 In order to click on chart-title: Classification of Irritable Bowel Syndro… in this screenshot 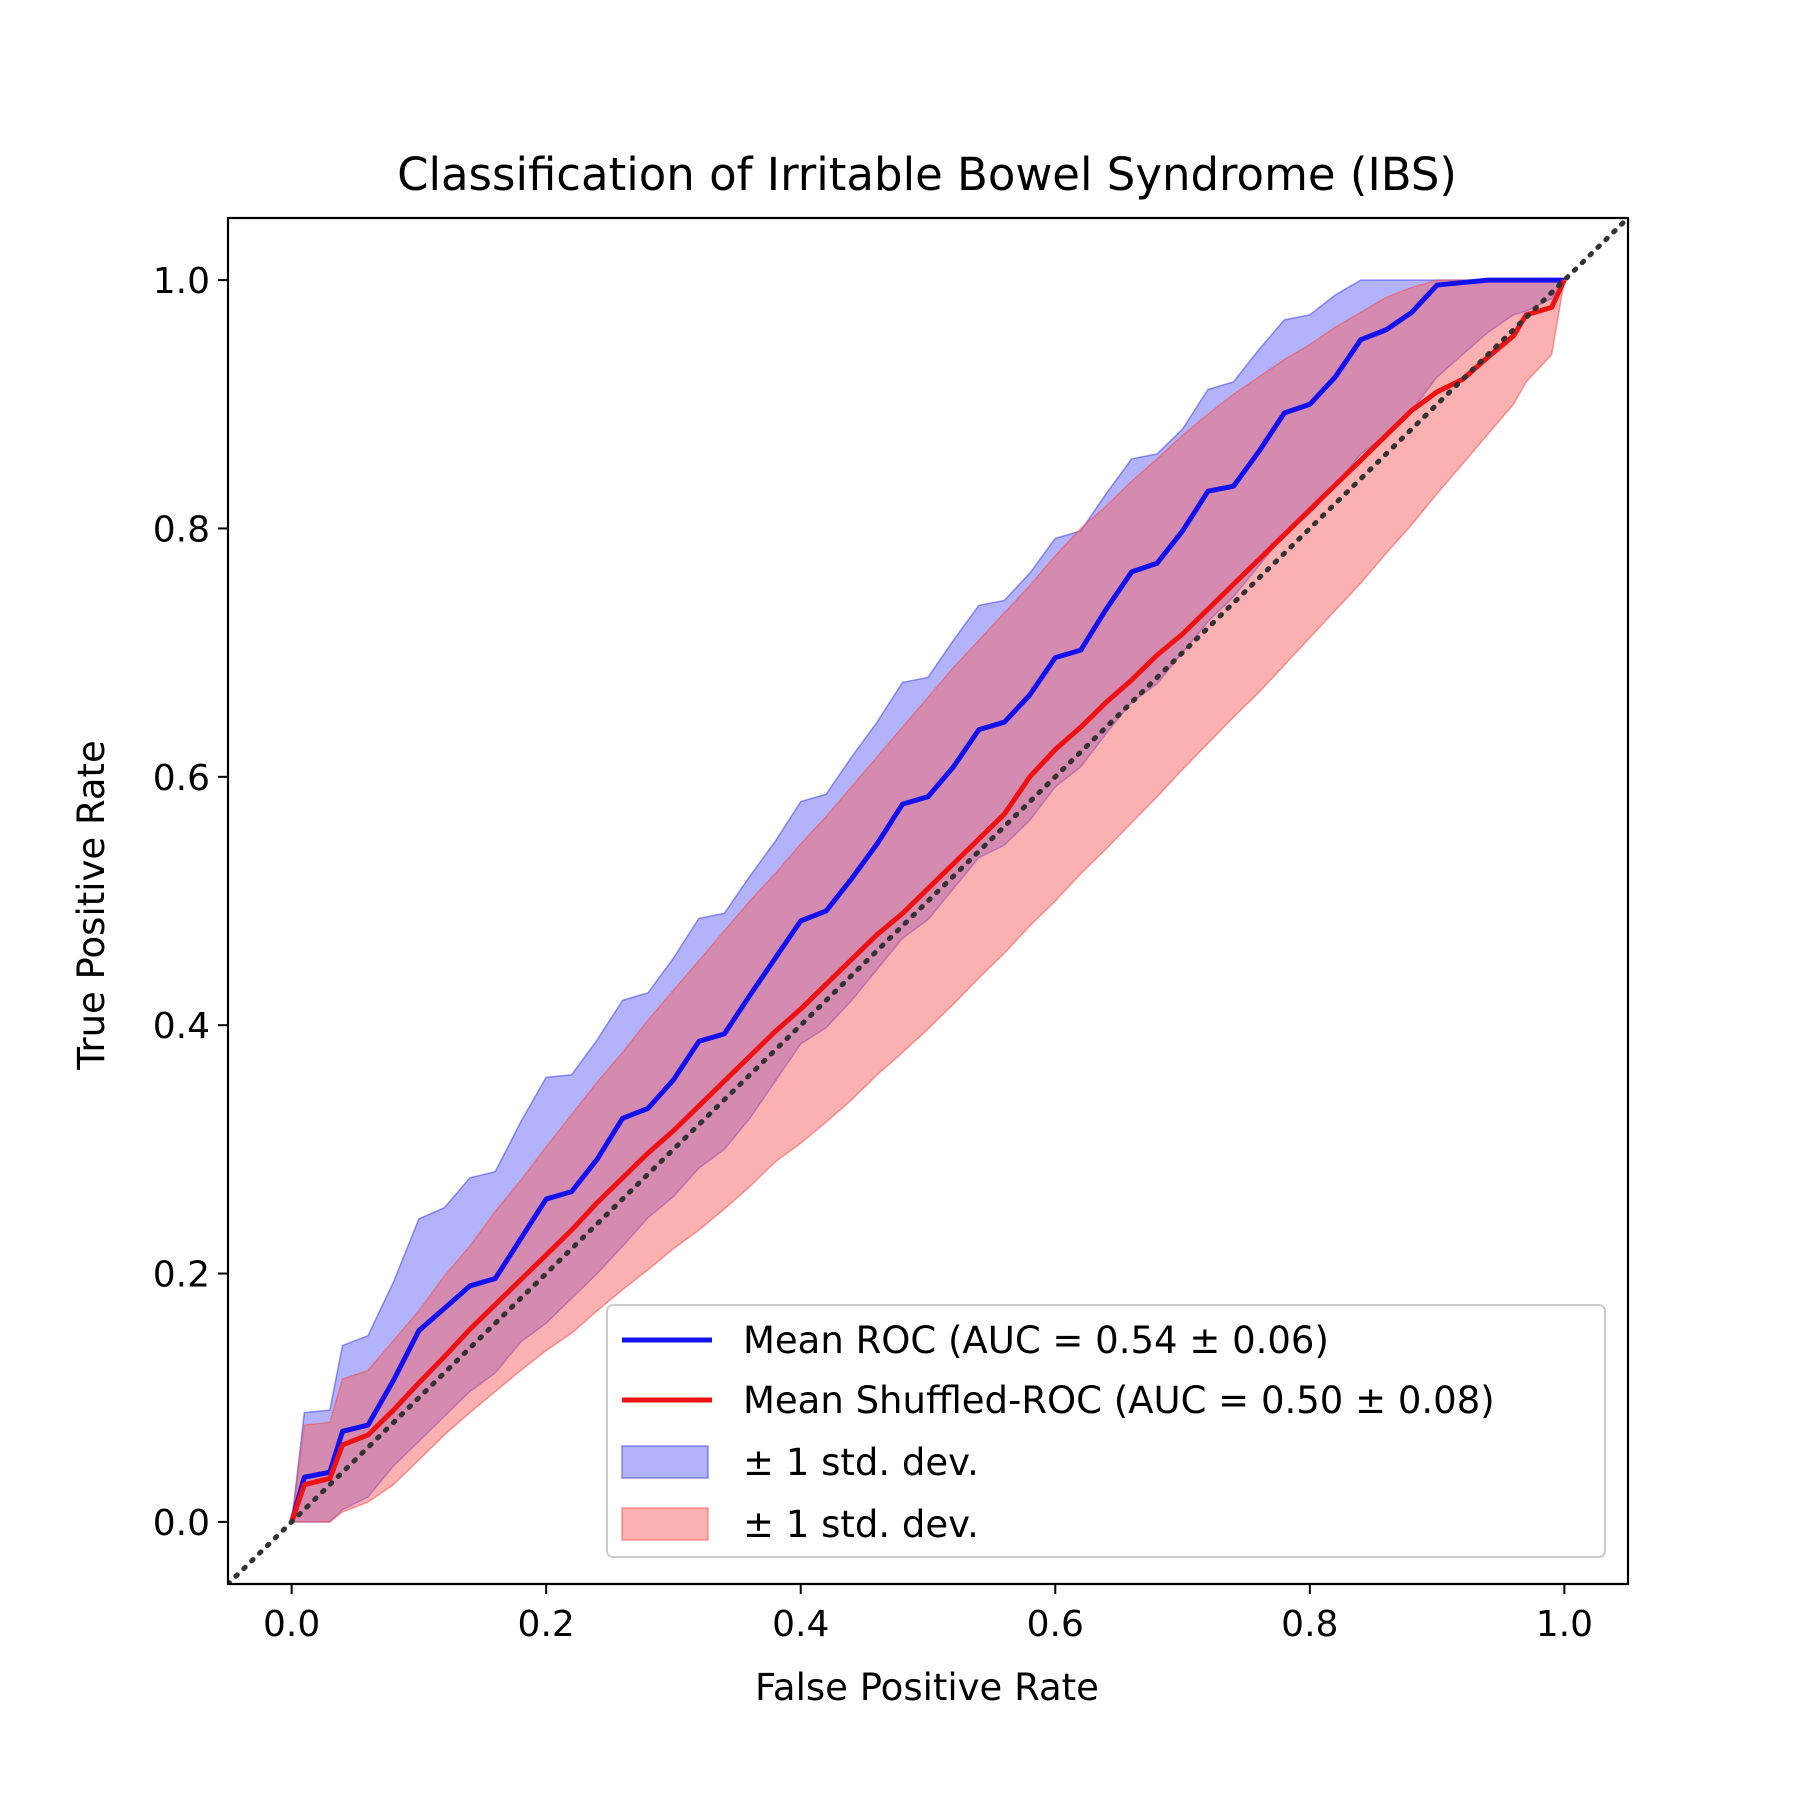, I will do `click(927, 174)`.